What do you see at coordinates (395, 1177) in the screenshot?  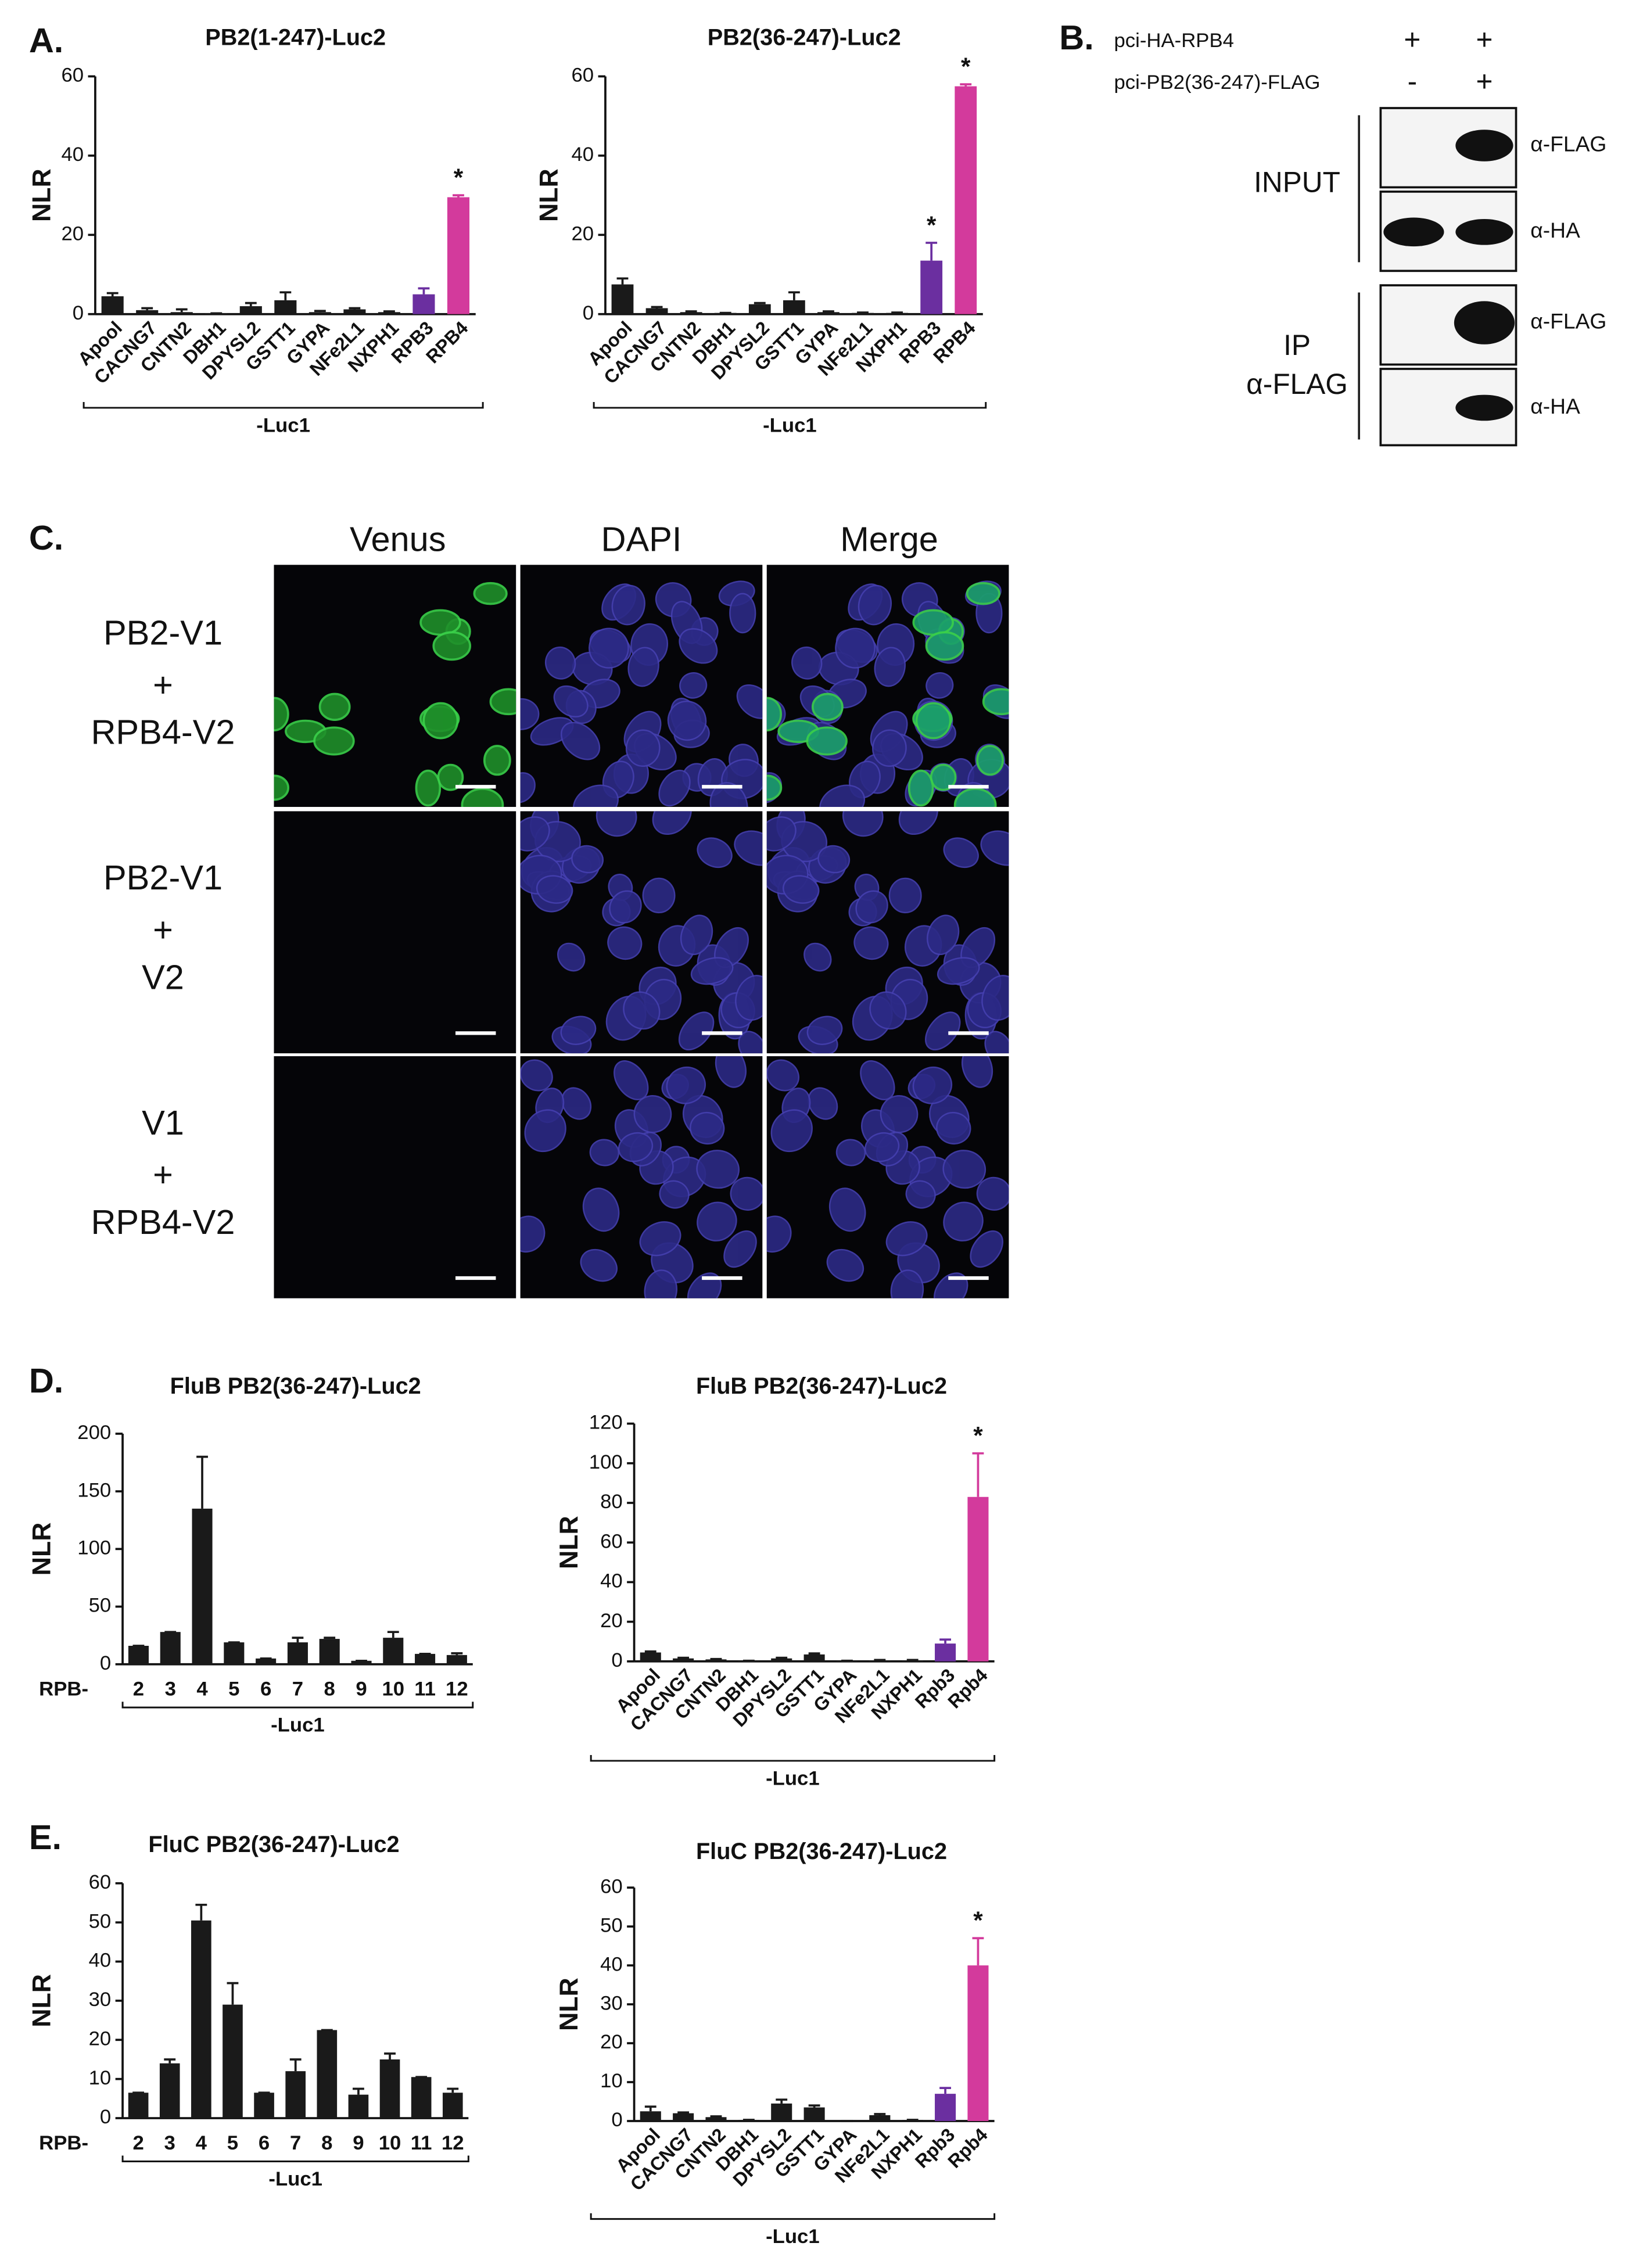 I see `micrograph` at bounding box center [395, 1177].